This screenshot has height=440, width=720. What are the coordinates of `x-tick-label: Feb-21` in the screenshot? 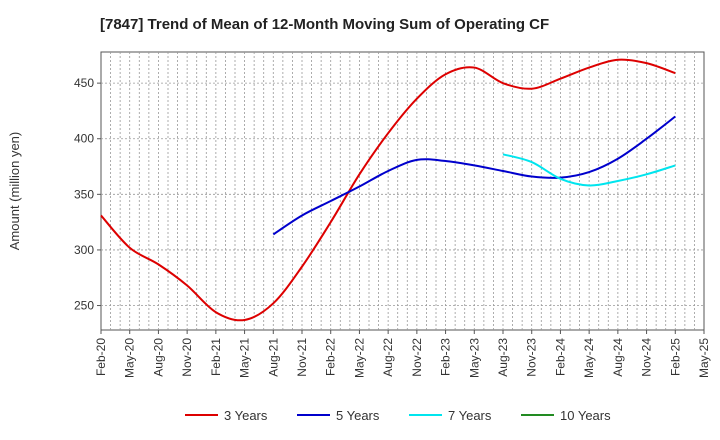 It's located at (216, 357).